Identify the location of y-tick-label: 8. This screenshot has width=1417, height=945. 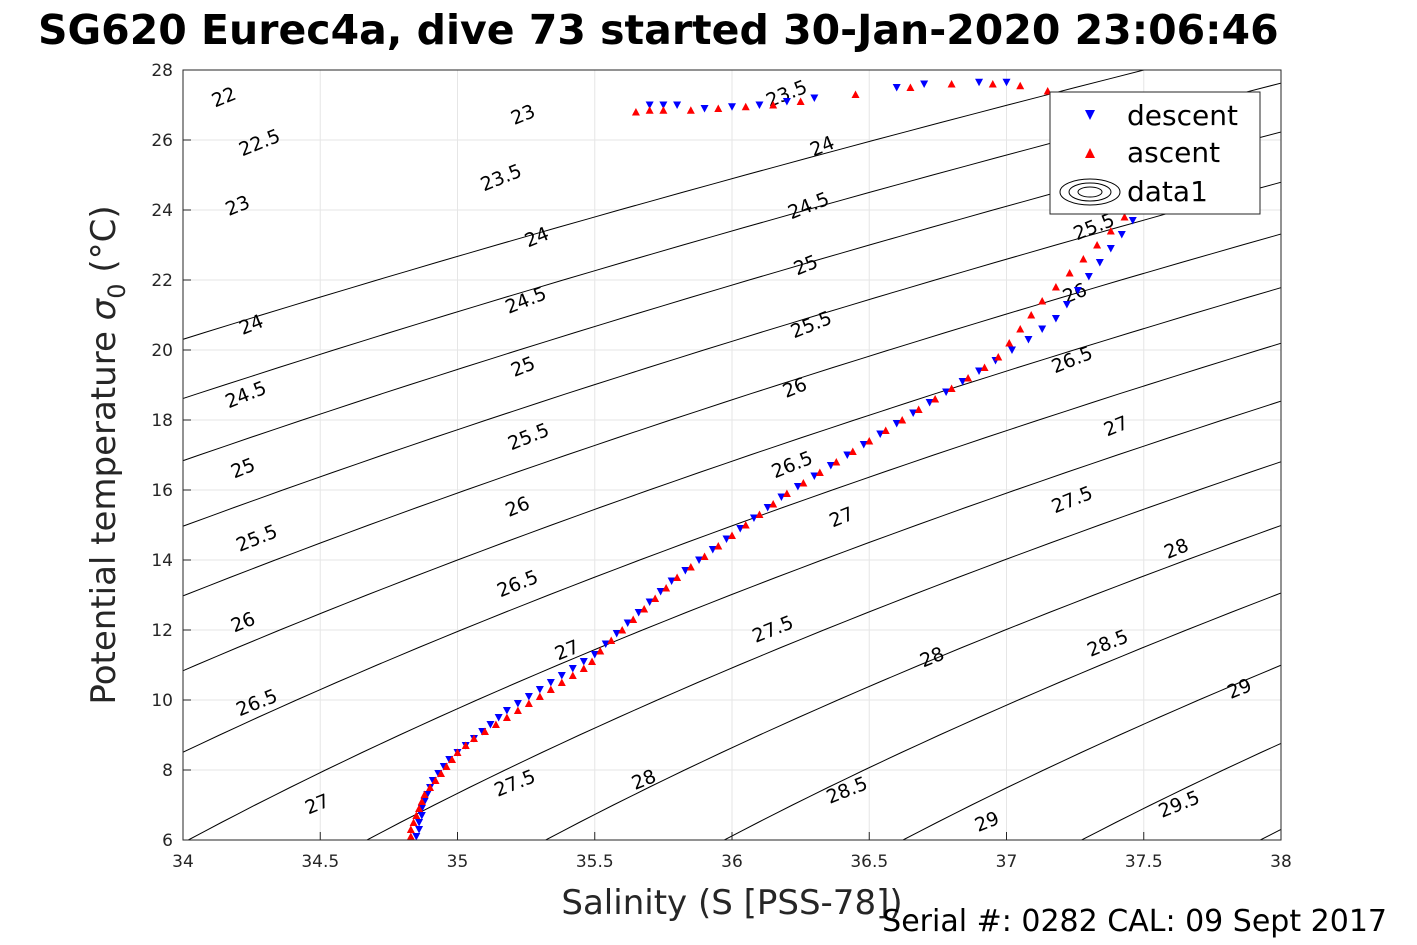
(167, 771).